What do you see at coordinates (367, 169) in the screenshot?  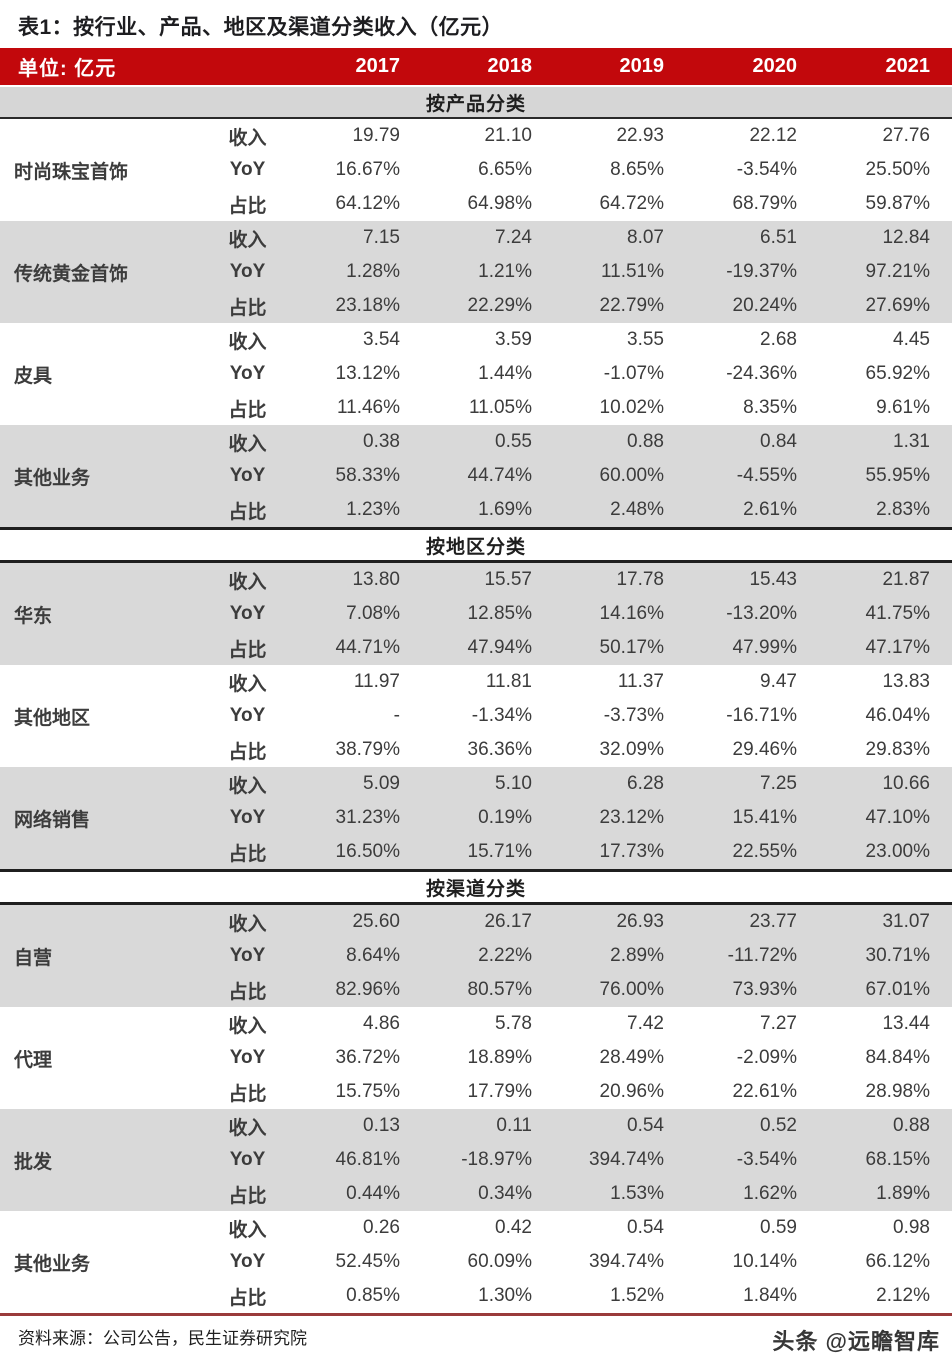 I see `value-cell: 16.67%` at bounding box center [367, 169].